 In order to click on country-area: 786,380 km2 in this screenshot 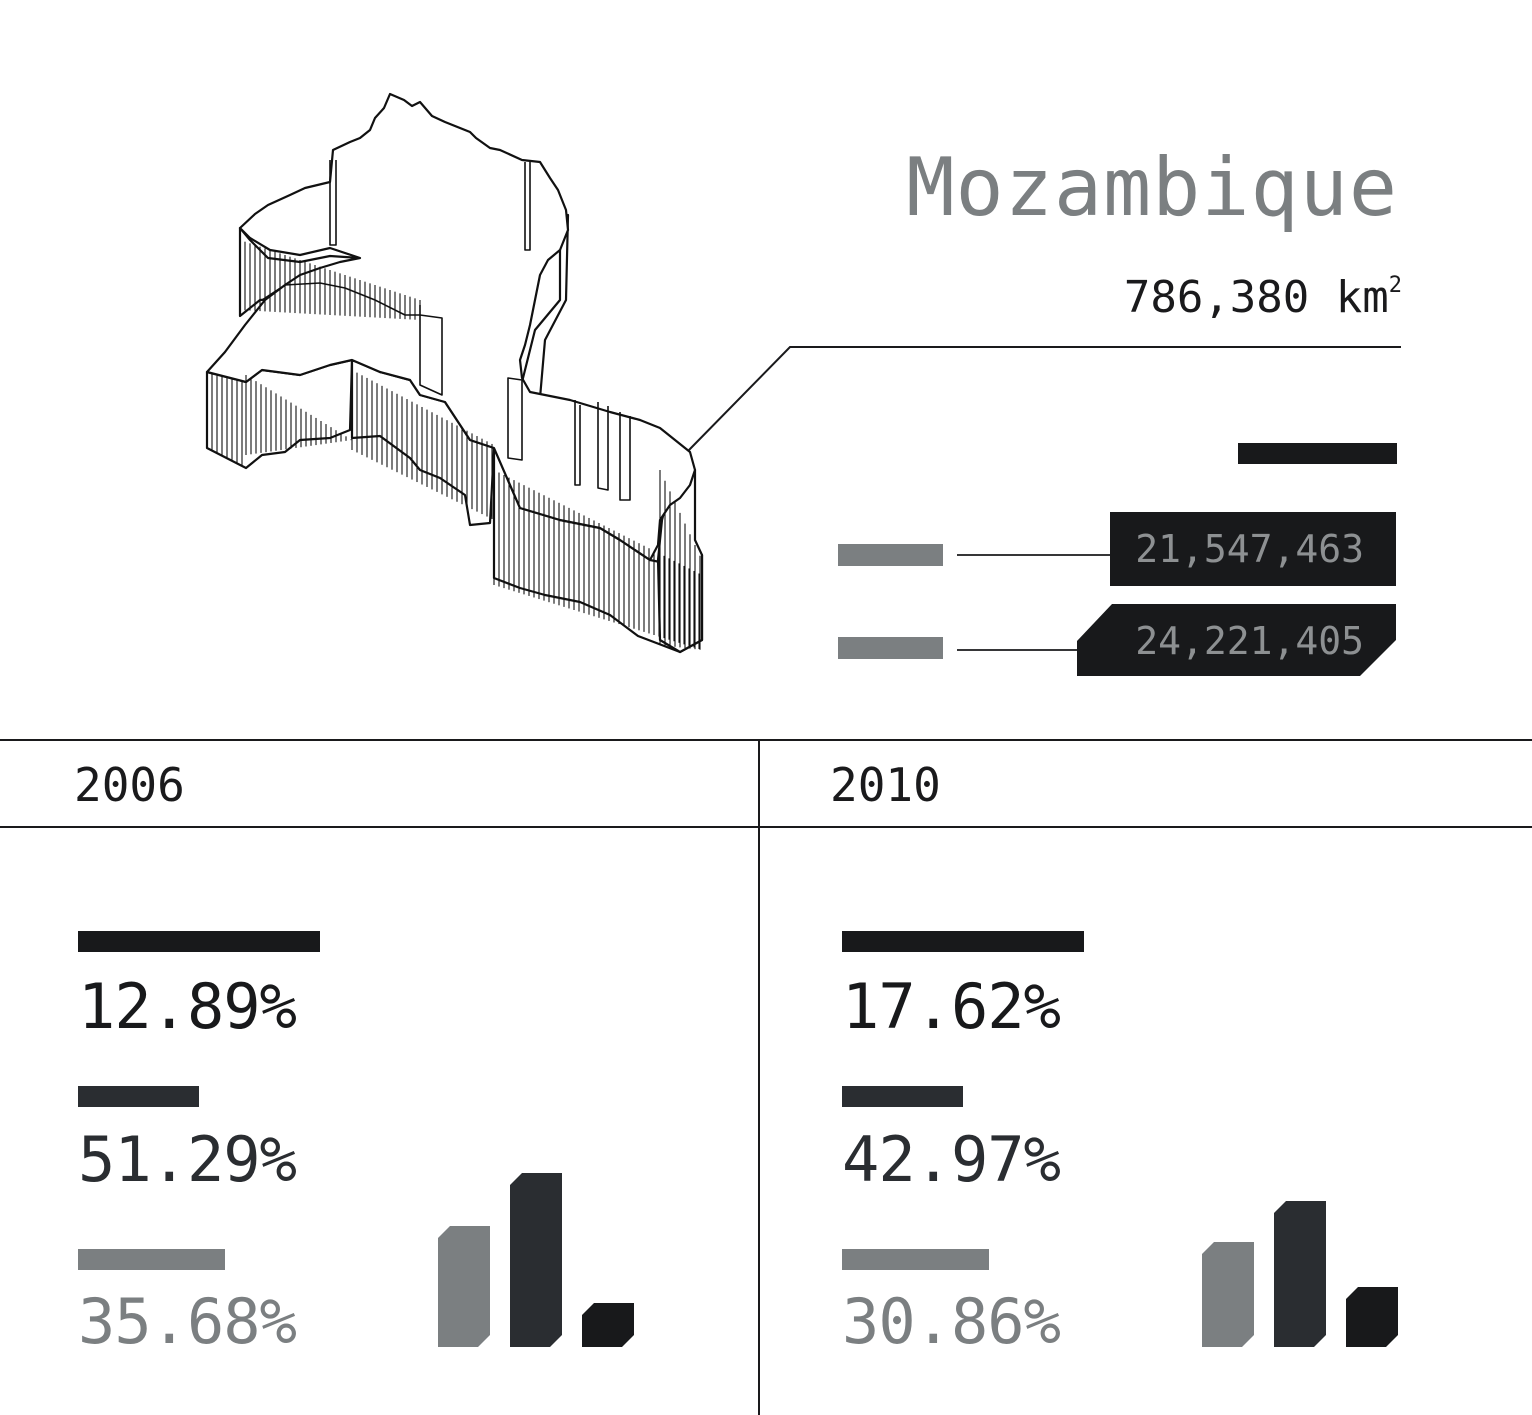, I will do `click(1263, 296)`.